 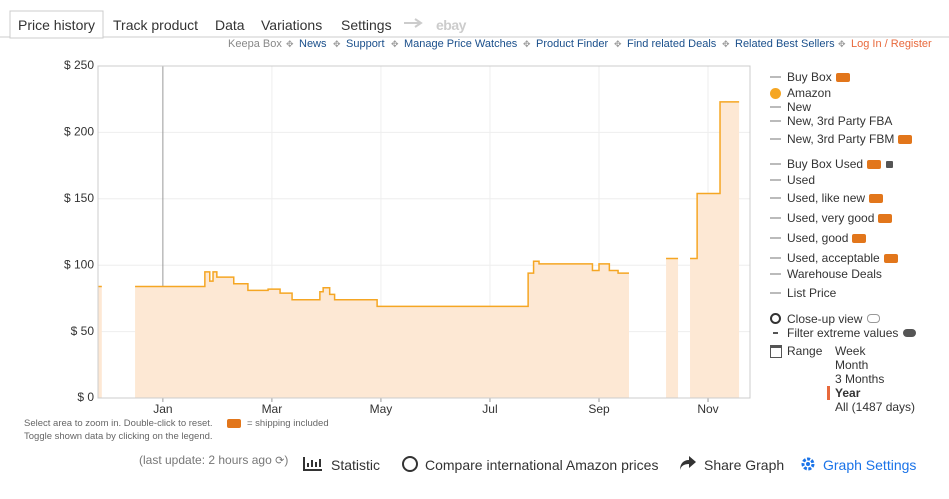 What do you see at coordinates (79, 132) in the screenshot?
I see `y-tick-label: $ 200` at bounding box center [79, 132].